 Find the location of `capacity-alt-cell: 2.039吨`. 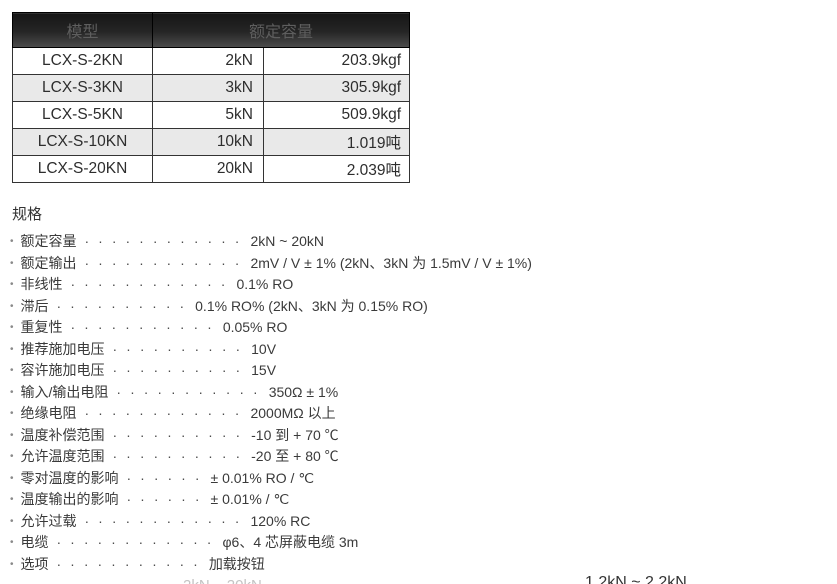

capacity-alt-cell: 2.039吨 is located at coordinates (336, 169).